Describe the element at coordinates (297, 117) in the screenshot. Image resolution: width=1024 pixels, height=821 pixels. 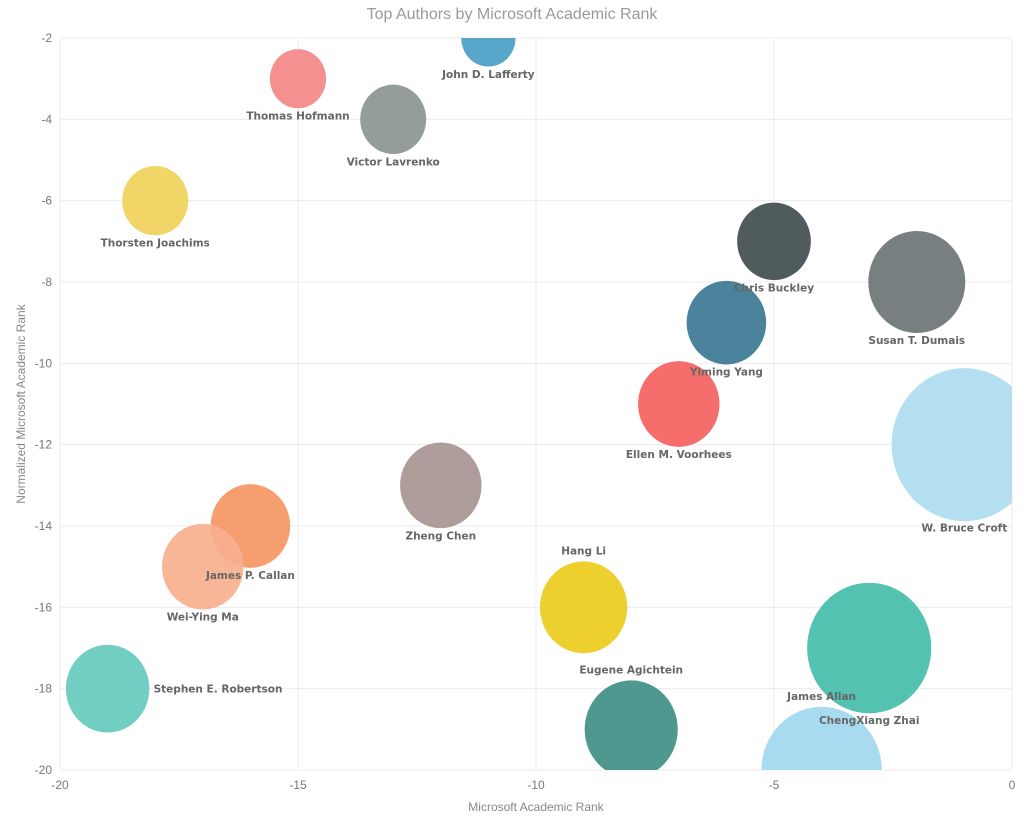
I see `bubble-label: Thomas Hofmann` at that location.